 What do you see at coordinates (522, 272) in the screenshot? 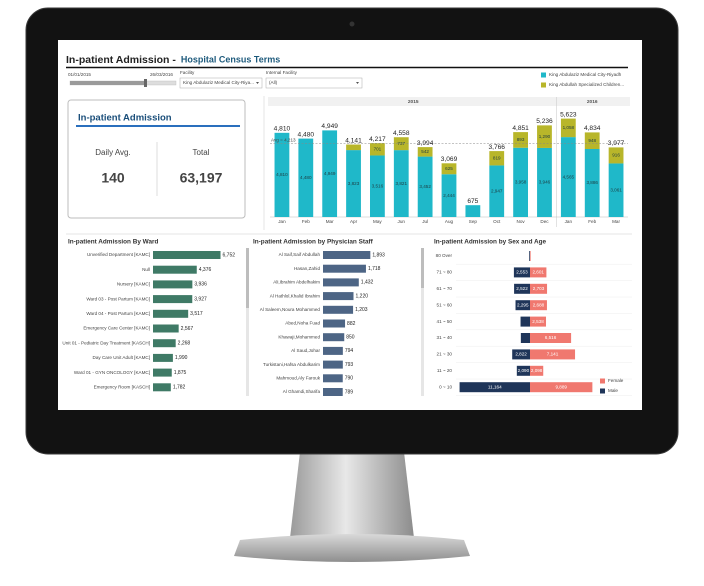
I see `value-label: 2,553` at bounding box center [522, 272].